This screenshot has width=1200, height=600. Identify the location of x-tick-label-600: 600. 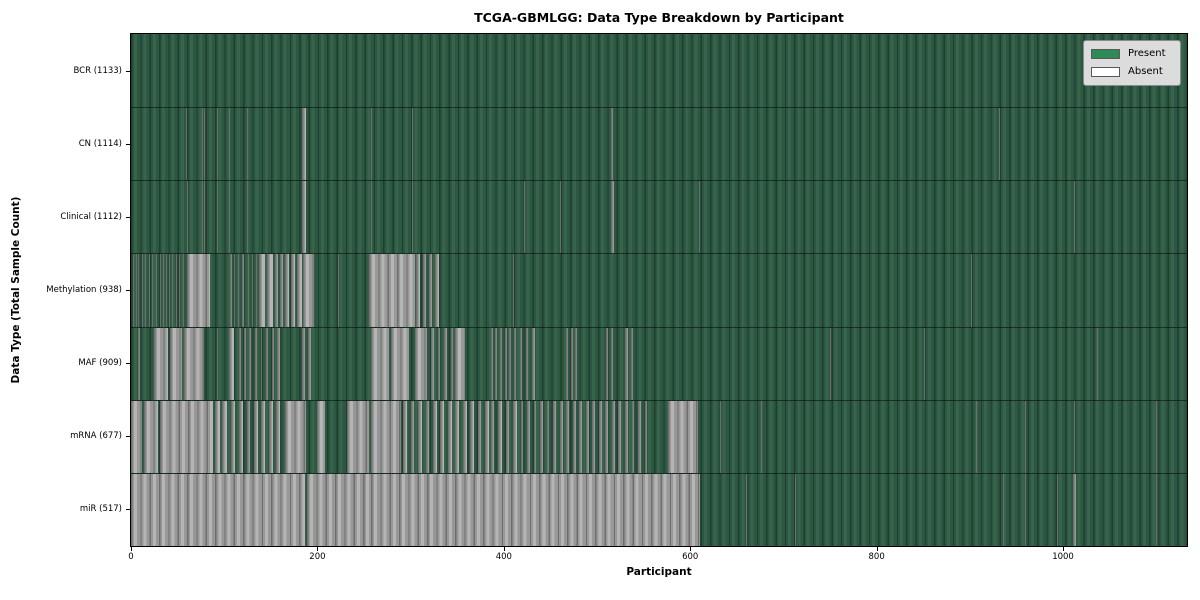
(690, 557).